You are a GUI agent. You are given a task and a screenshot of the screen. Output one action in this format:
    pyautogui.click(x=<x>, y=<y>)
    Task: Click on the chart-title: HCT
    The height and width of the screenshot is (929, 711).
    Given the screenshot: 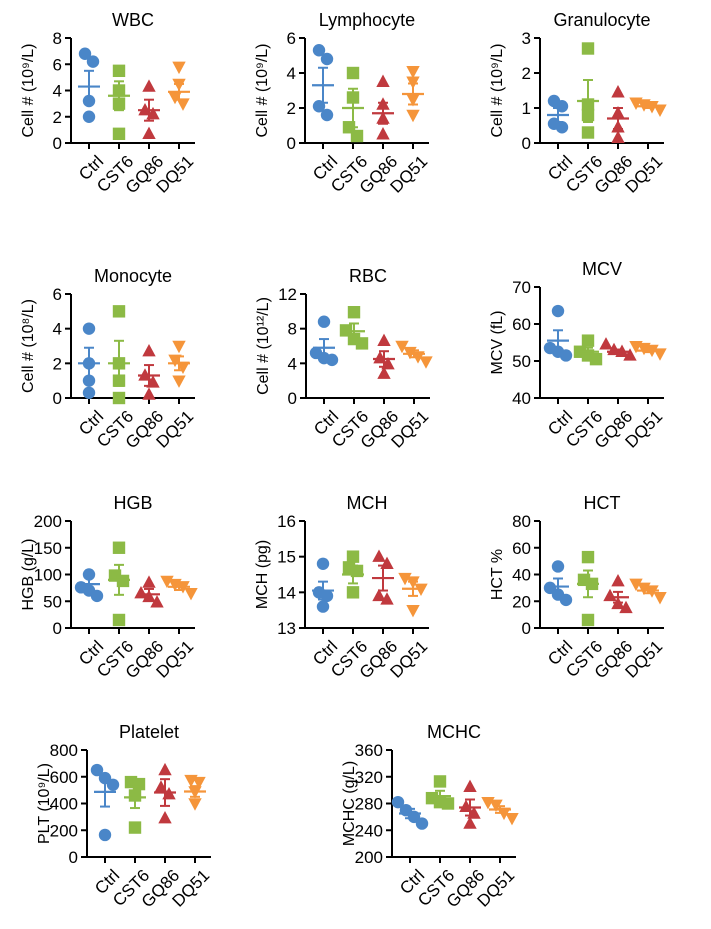 What is the action you would take?
    pyautogui.click(x=602, y=503)
    